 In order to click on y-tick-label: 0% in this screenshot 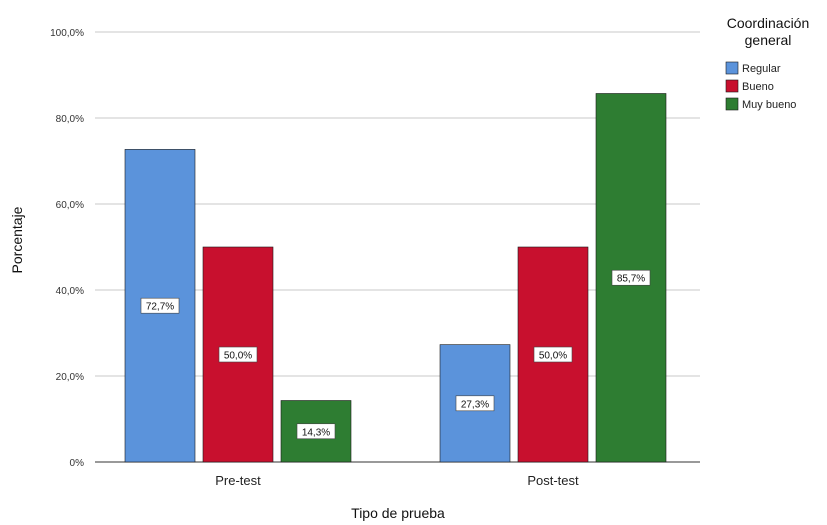, I will do `click(77, 463)`.